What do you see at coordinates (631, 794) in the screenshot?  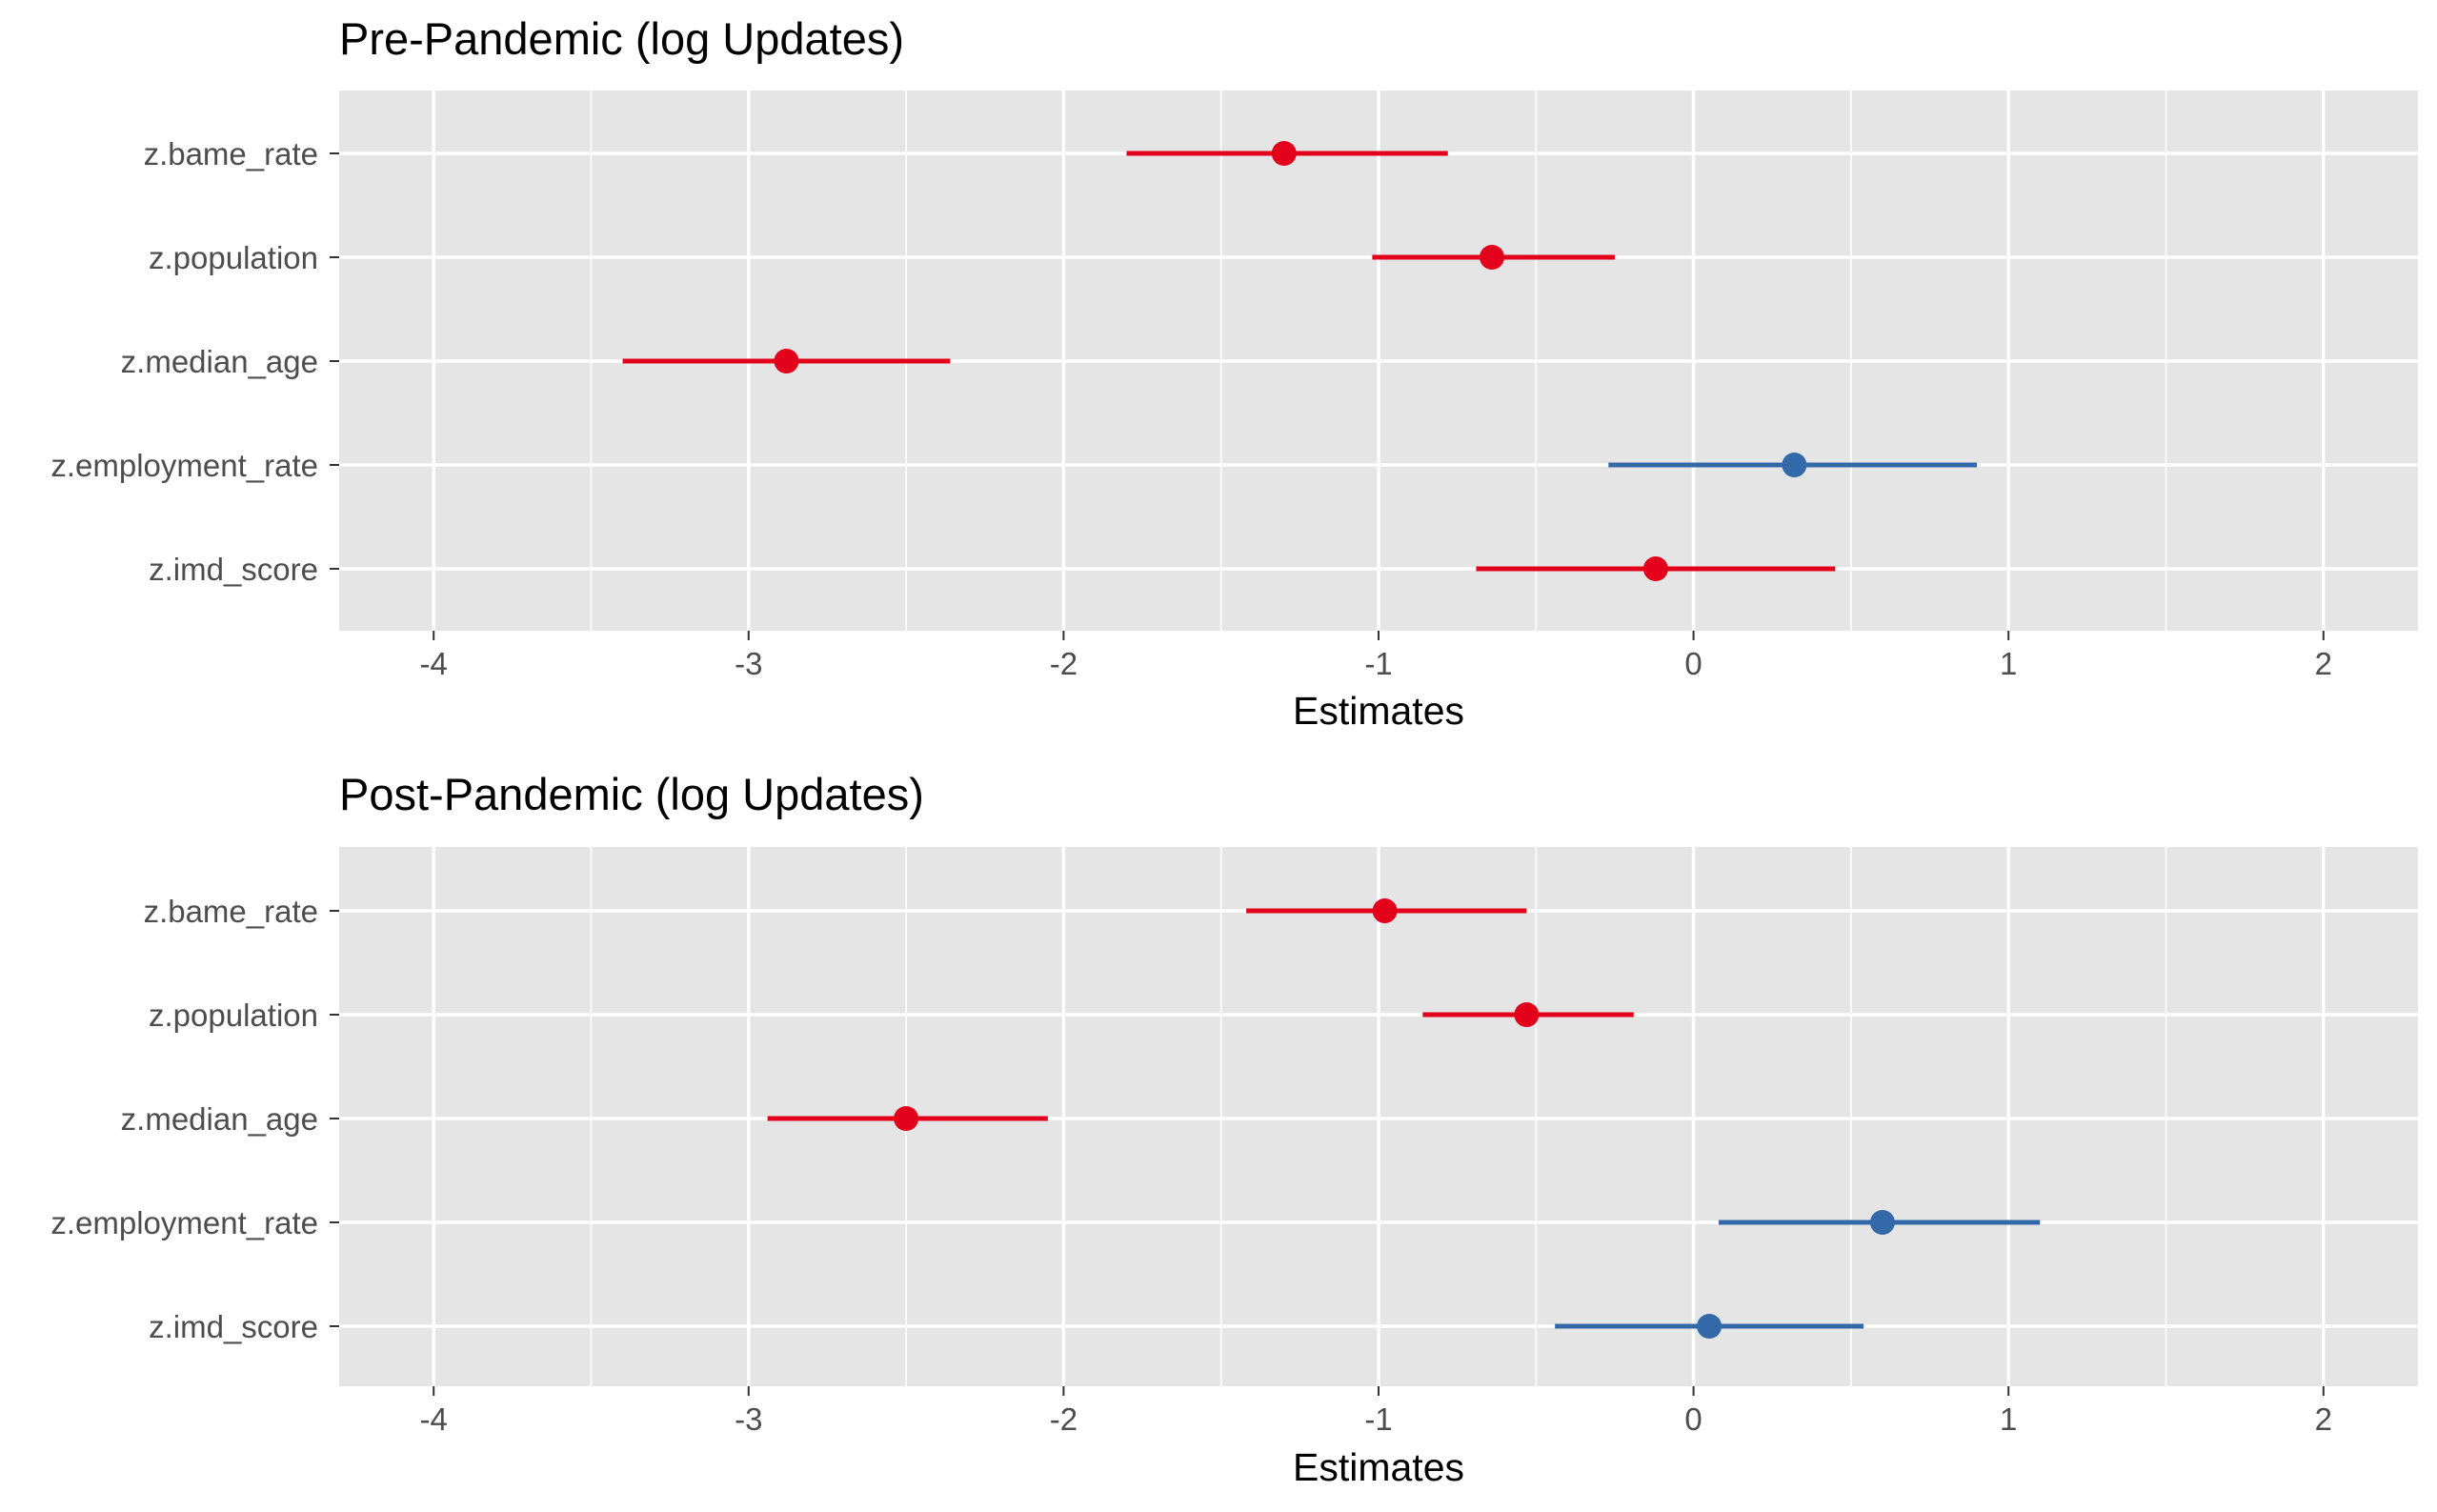 I see `facet-title: Post-Pandemic (log Updates)` at bounding box center [631, 794].